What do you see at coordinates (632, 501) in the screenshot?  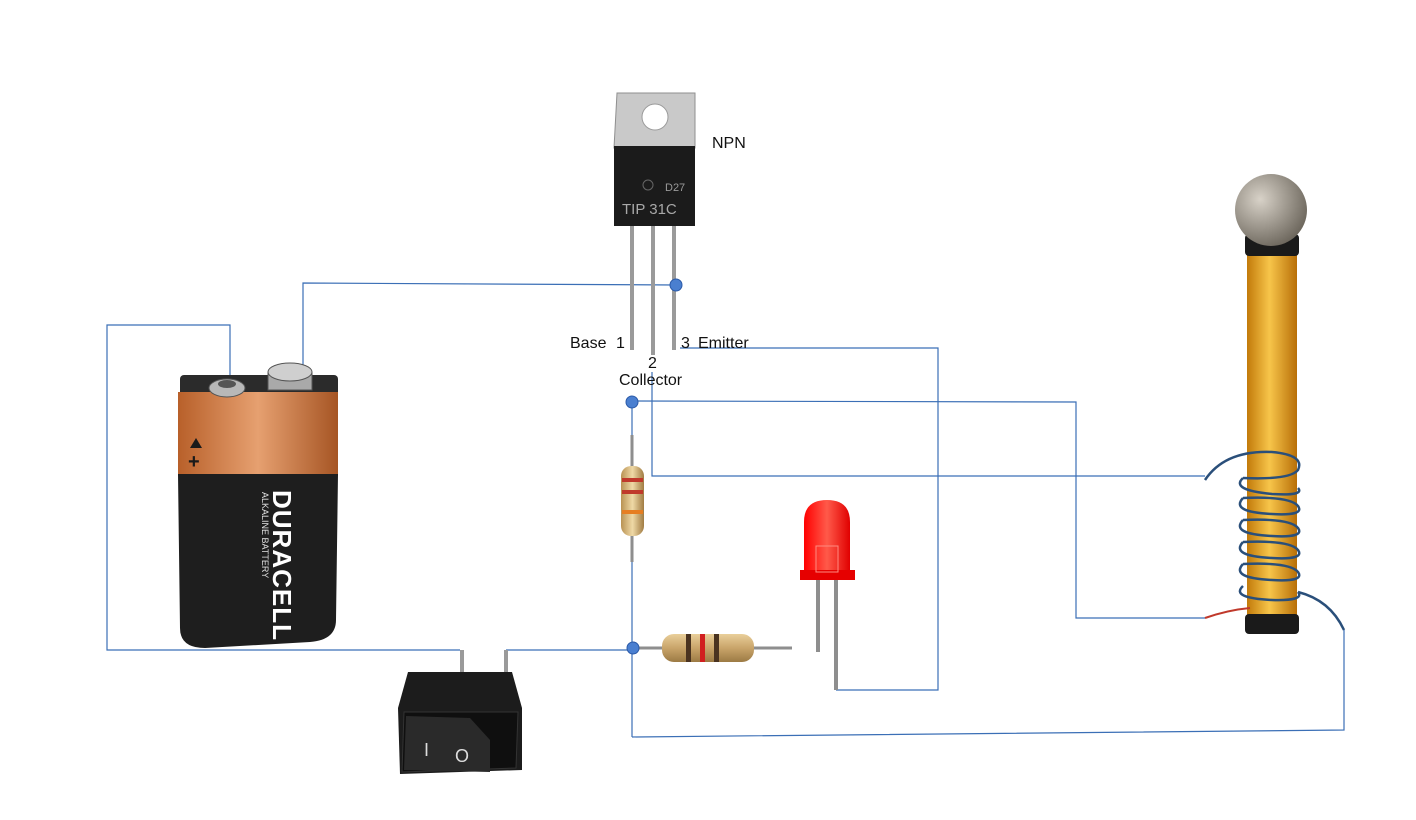 I see `resistor-vertical-body` at bounding box center [632, 501].